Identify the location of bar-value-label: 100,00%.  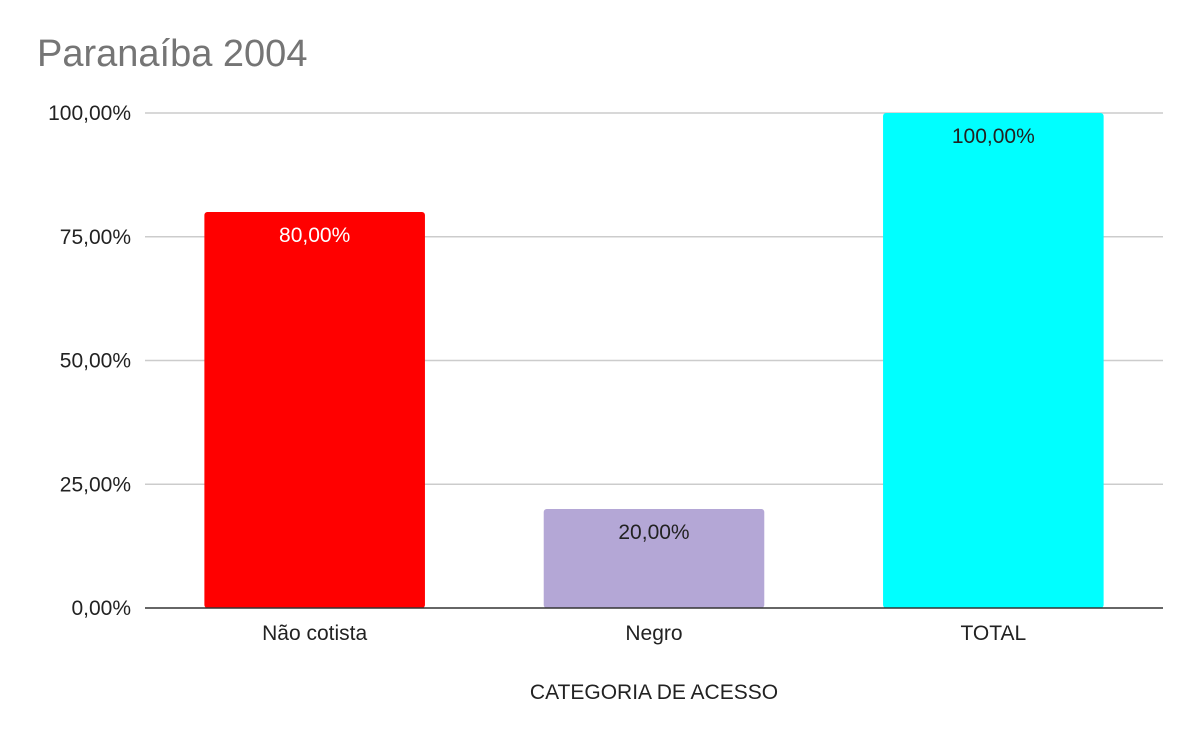
(993, 136).